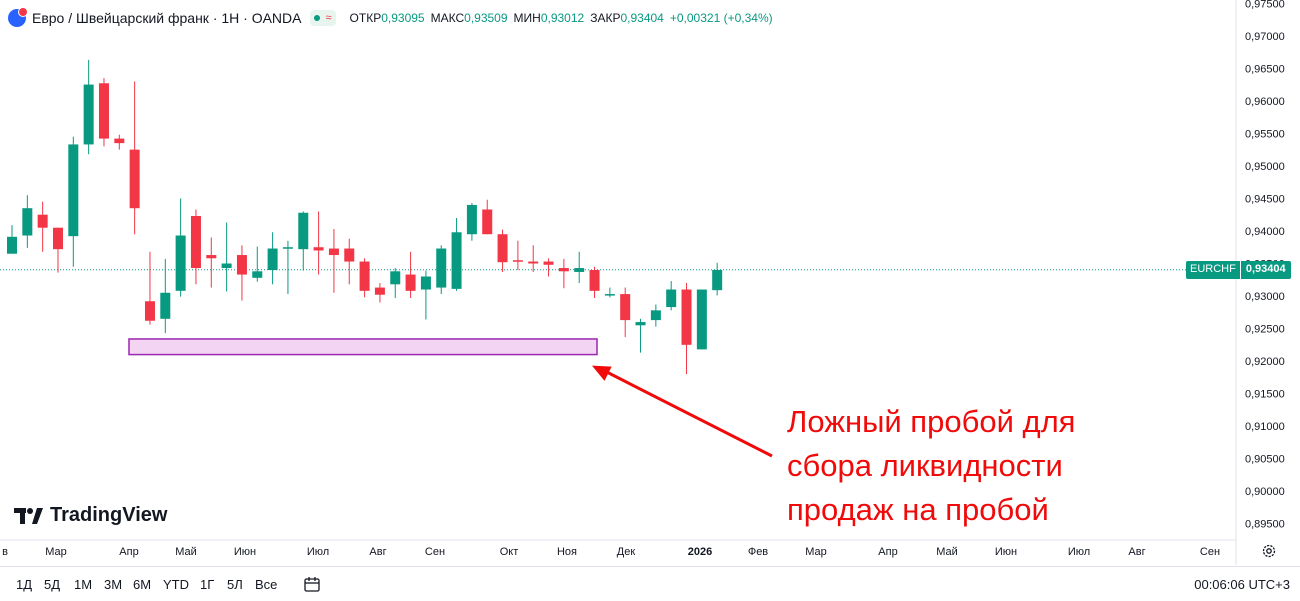 This screenshot has height=601, width=1300. Describe the element at coordinates (605, 18) in the screenshot. I see `ohlc-close-label: ЗАКР` at that location.